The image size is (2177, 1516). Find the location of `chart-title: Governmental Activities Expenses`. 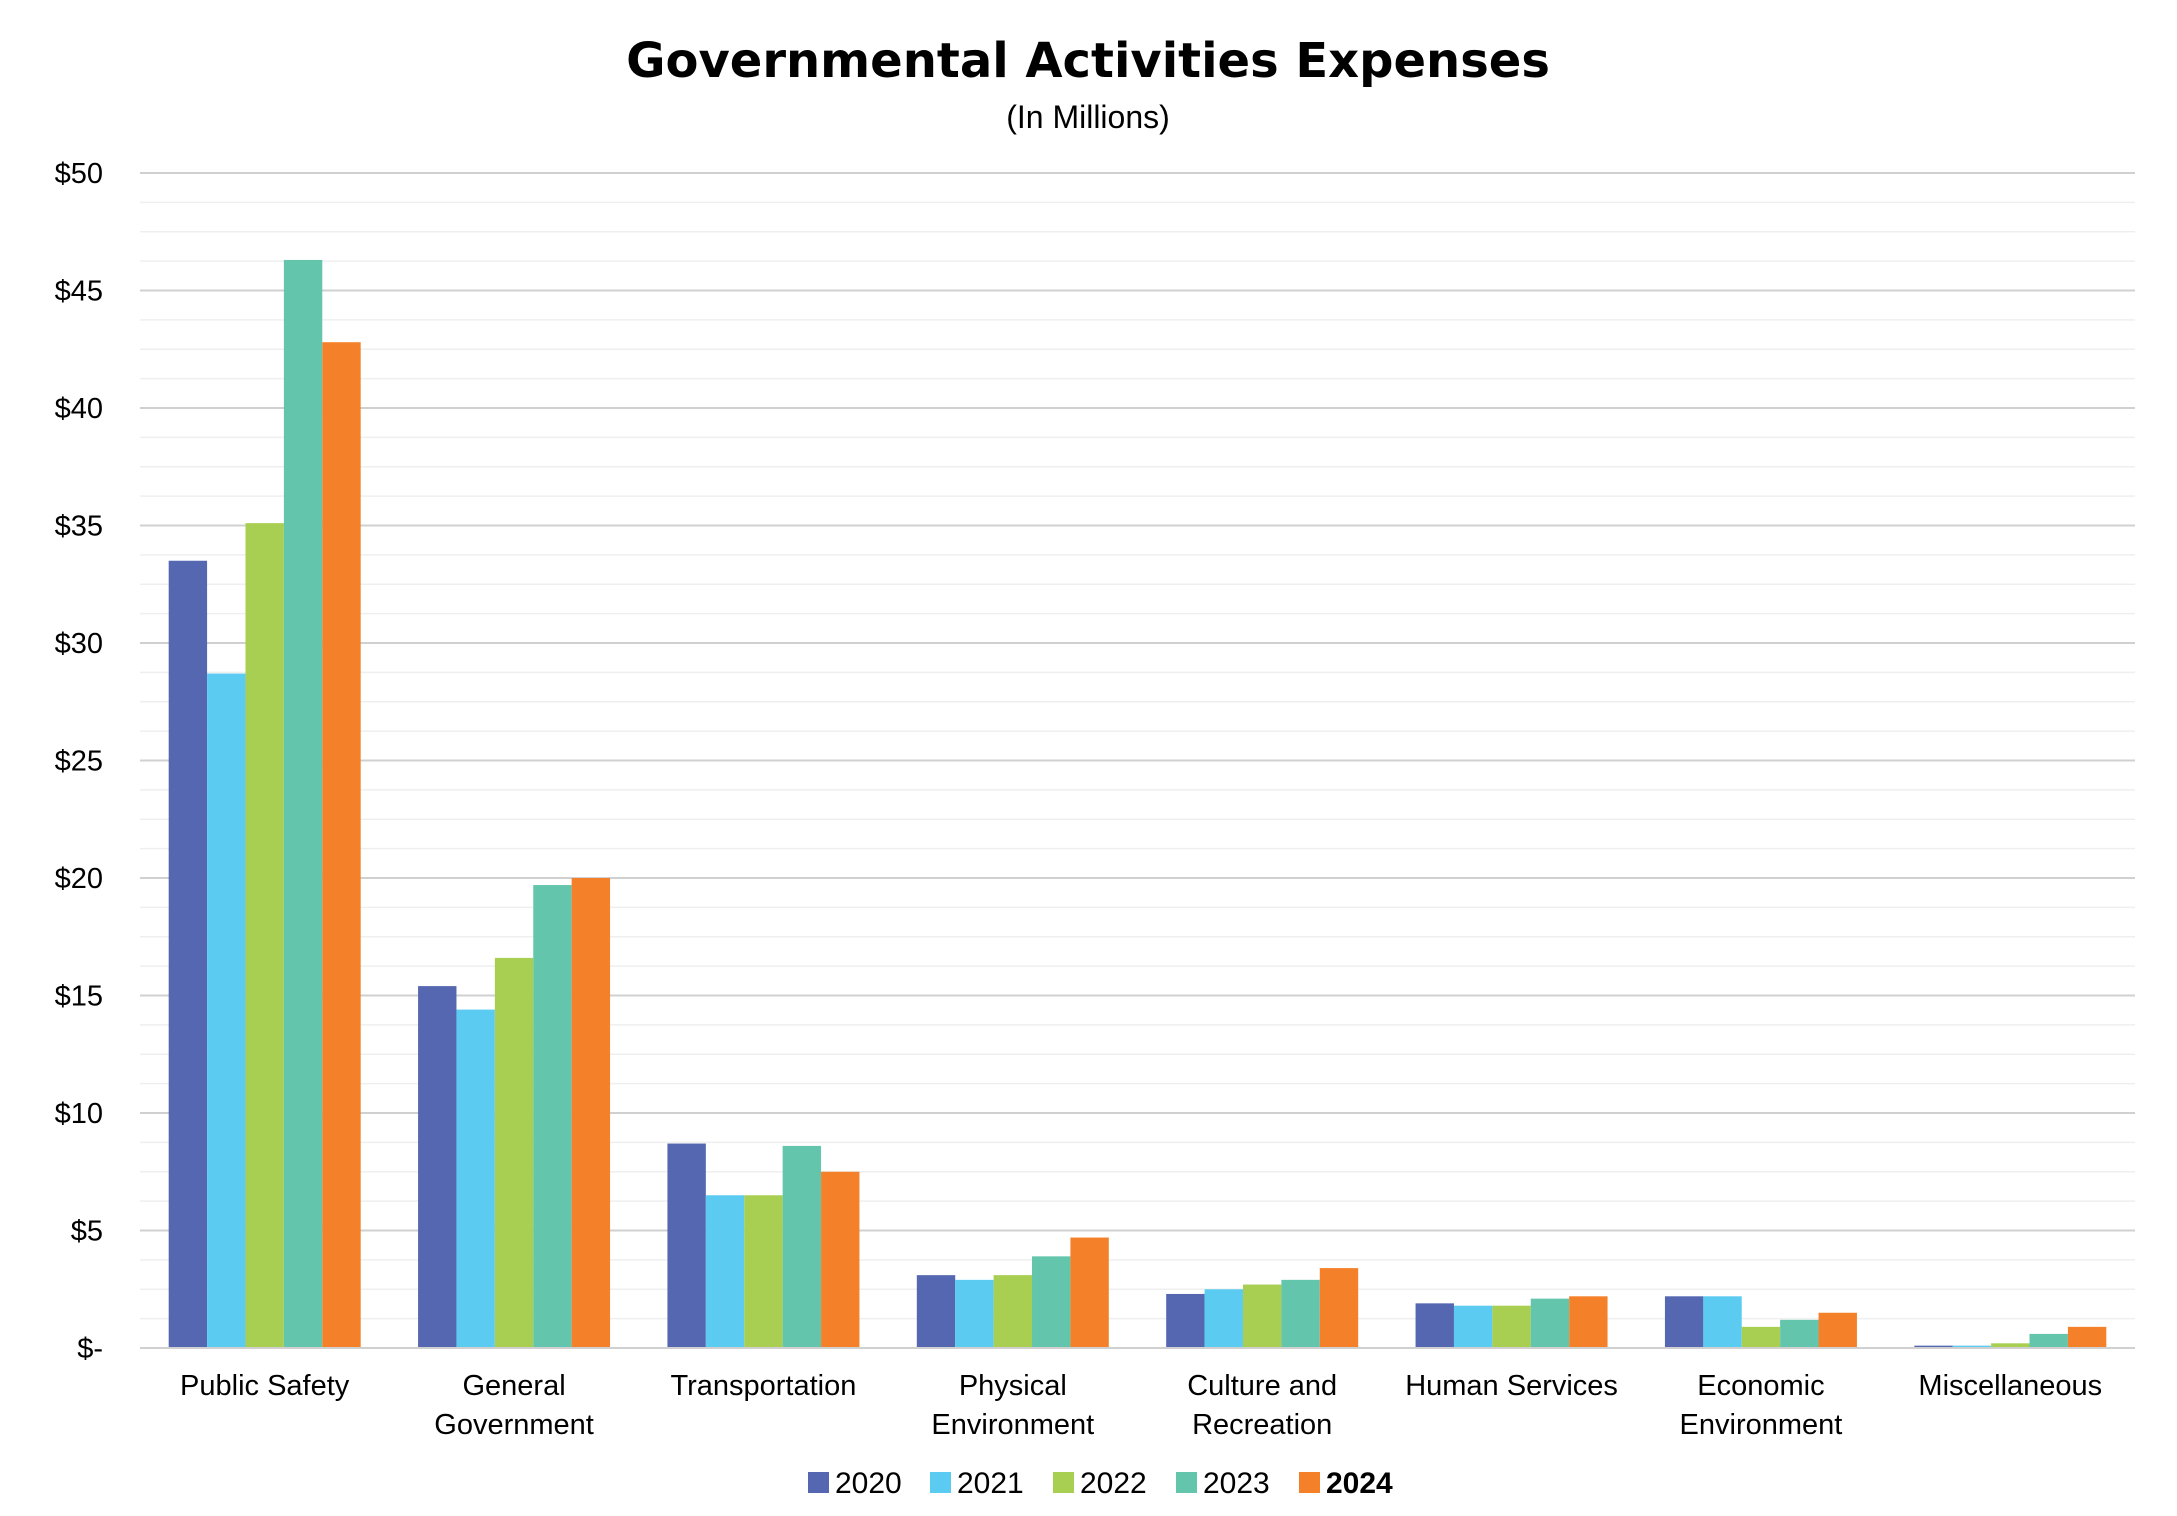

chart-title: Governmental Activities Expenses is located at coordinates (1088, 61).